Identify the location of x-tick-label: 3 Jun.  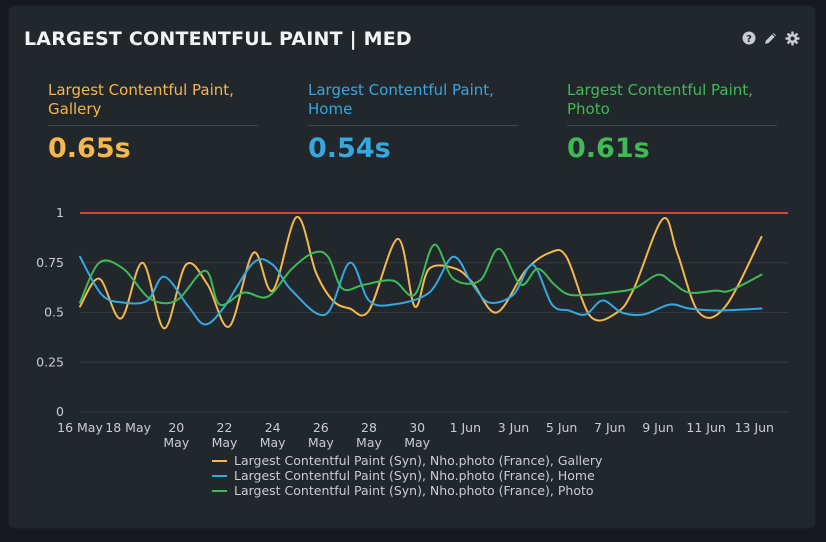
(513, 427).